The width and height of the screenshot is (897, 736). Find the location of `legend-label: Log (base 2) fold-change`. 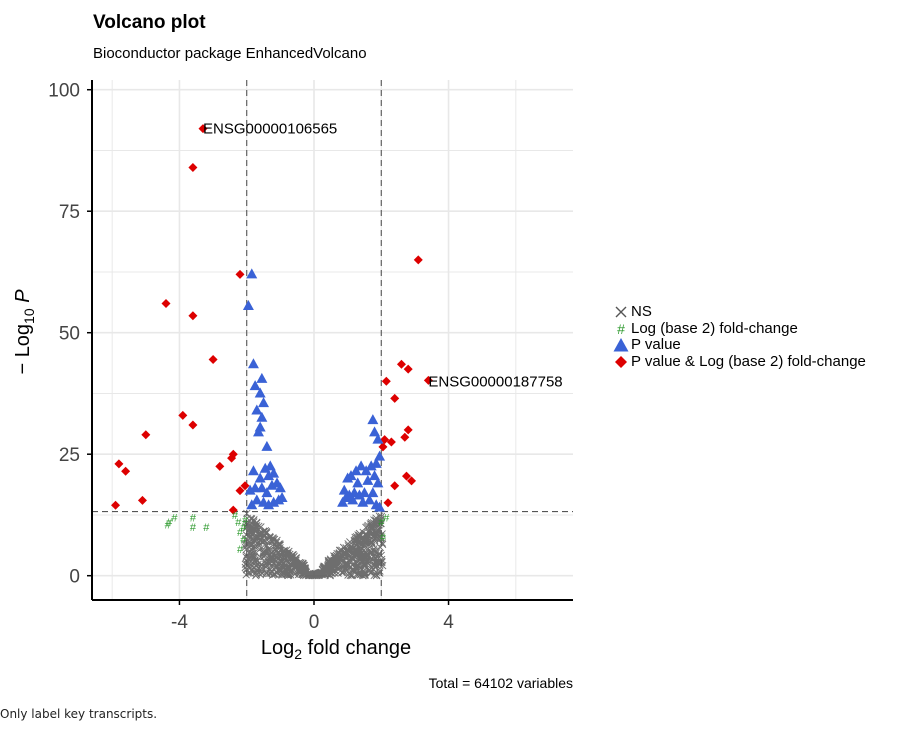

legend-label: Log (base 2) fold-change is located at coordinates (714, 328).